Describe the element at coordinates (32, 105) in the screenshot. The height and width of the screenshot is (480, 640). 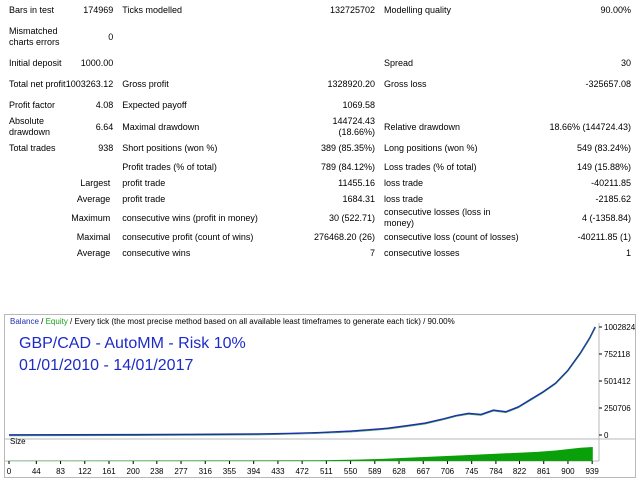
I see `stats-cell: Profit factor` at that location.